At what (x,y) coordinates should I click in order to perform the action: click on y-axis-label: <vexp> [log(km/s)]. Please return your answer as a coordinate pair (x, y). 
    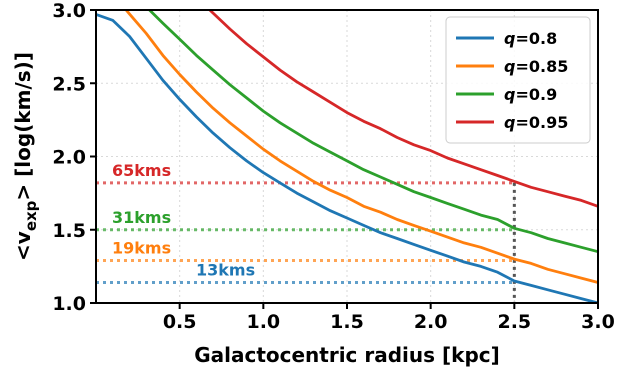
    Looking at the image, I should click on (25, 156).